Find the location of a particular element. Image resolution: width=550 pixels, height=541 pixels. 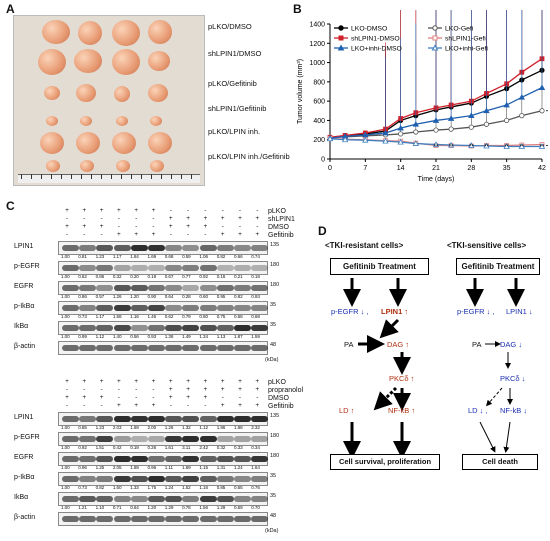

treatment-box-left: Gefitinib Treatment is located at coordinates (379, 266).